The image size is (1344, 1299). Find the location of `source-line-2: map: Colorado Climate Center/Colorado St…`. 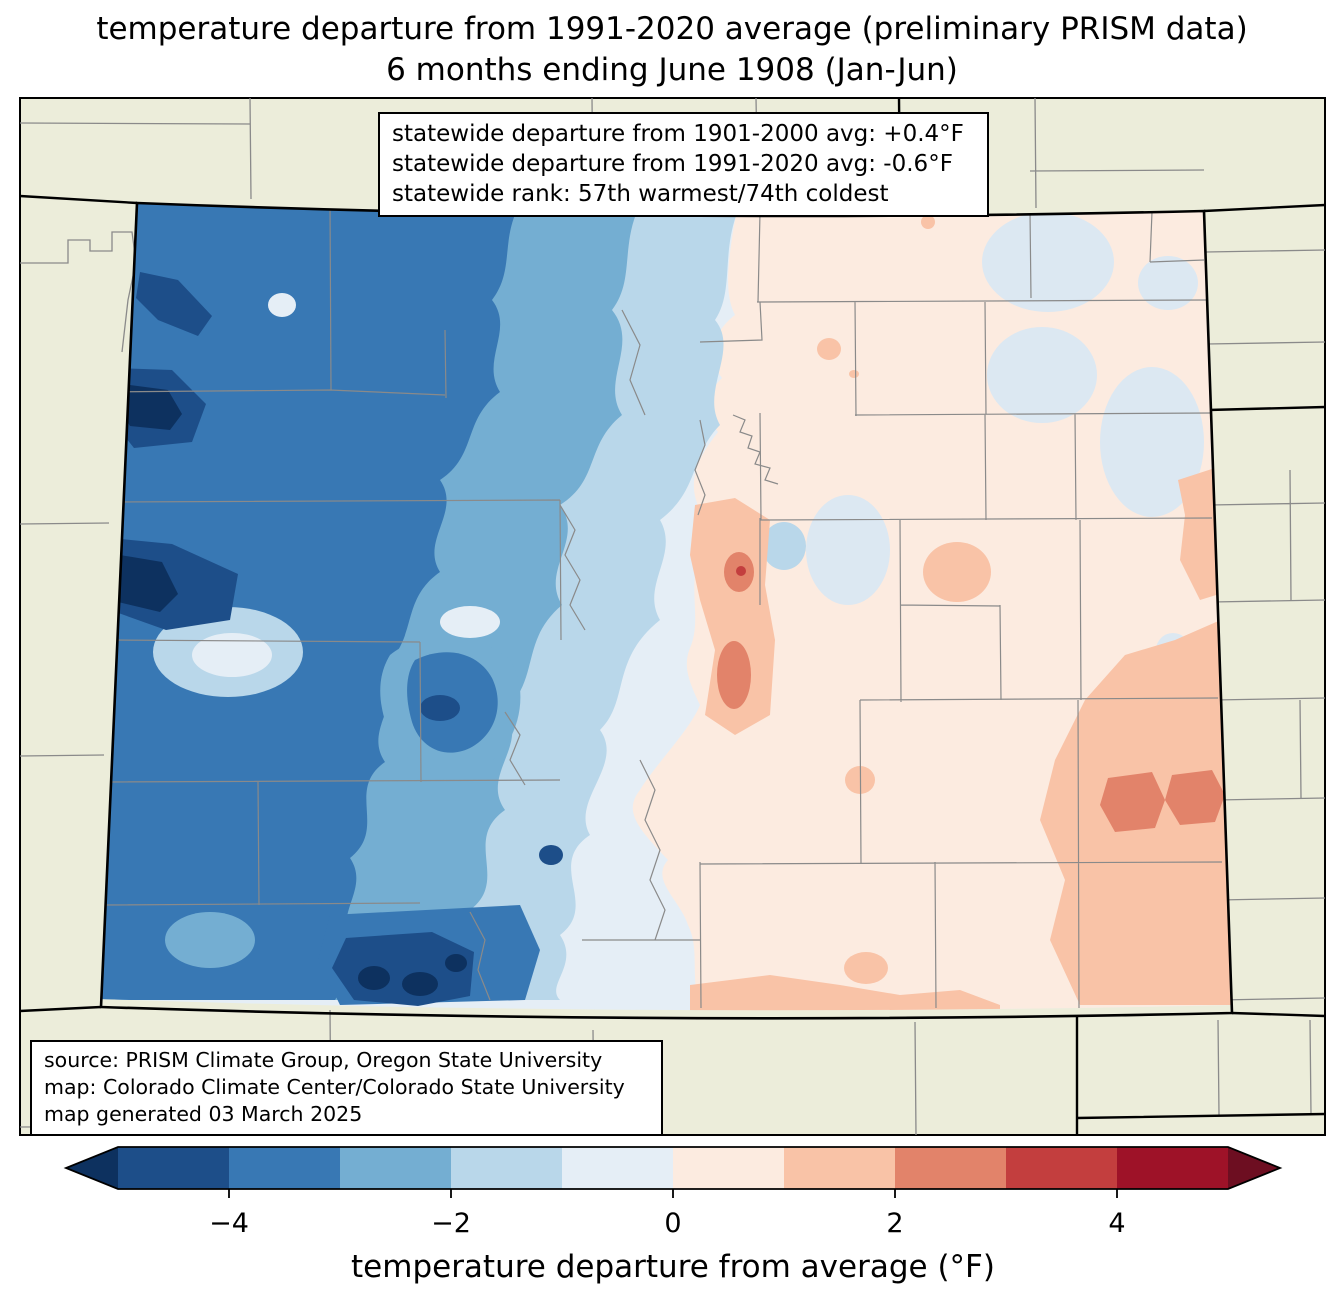

source-line-2: map: Colorado Climate Center/Colorado St… is located at coordinates (334, 1087).